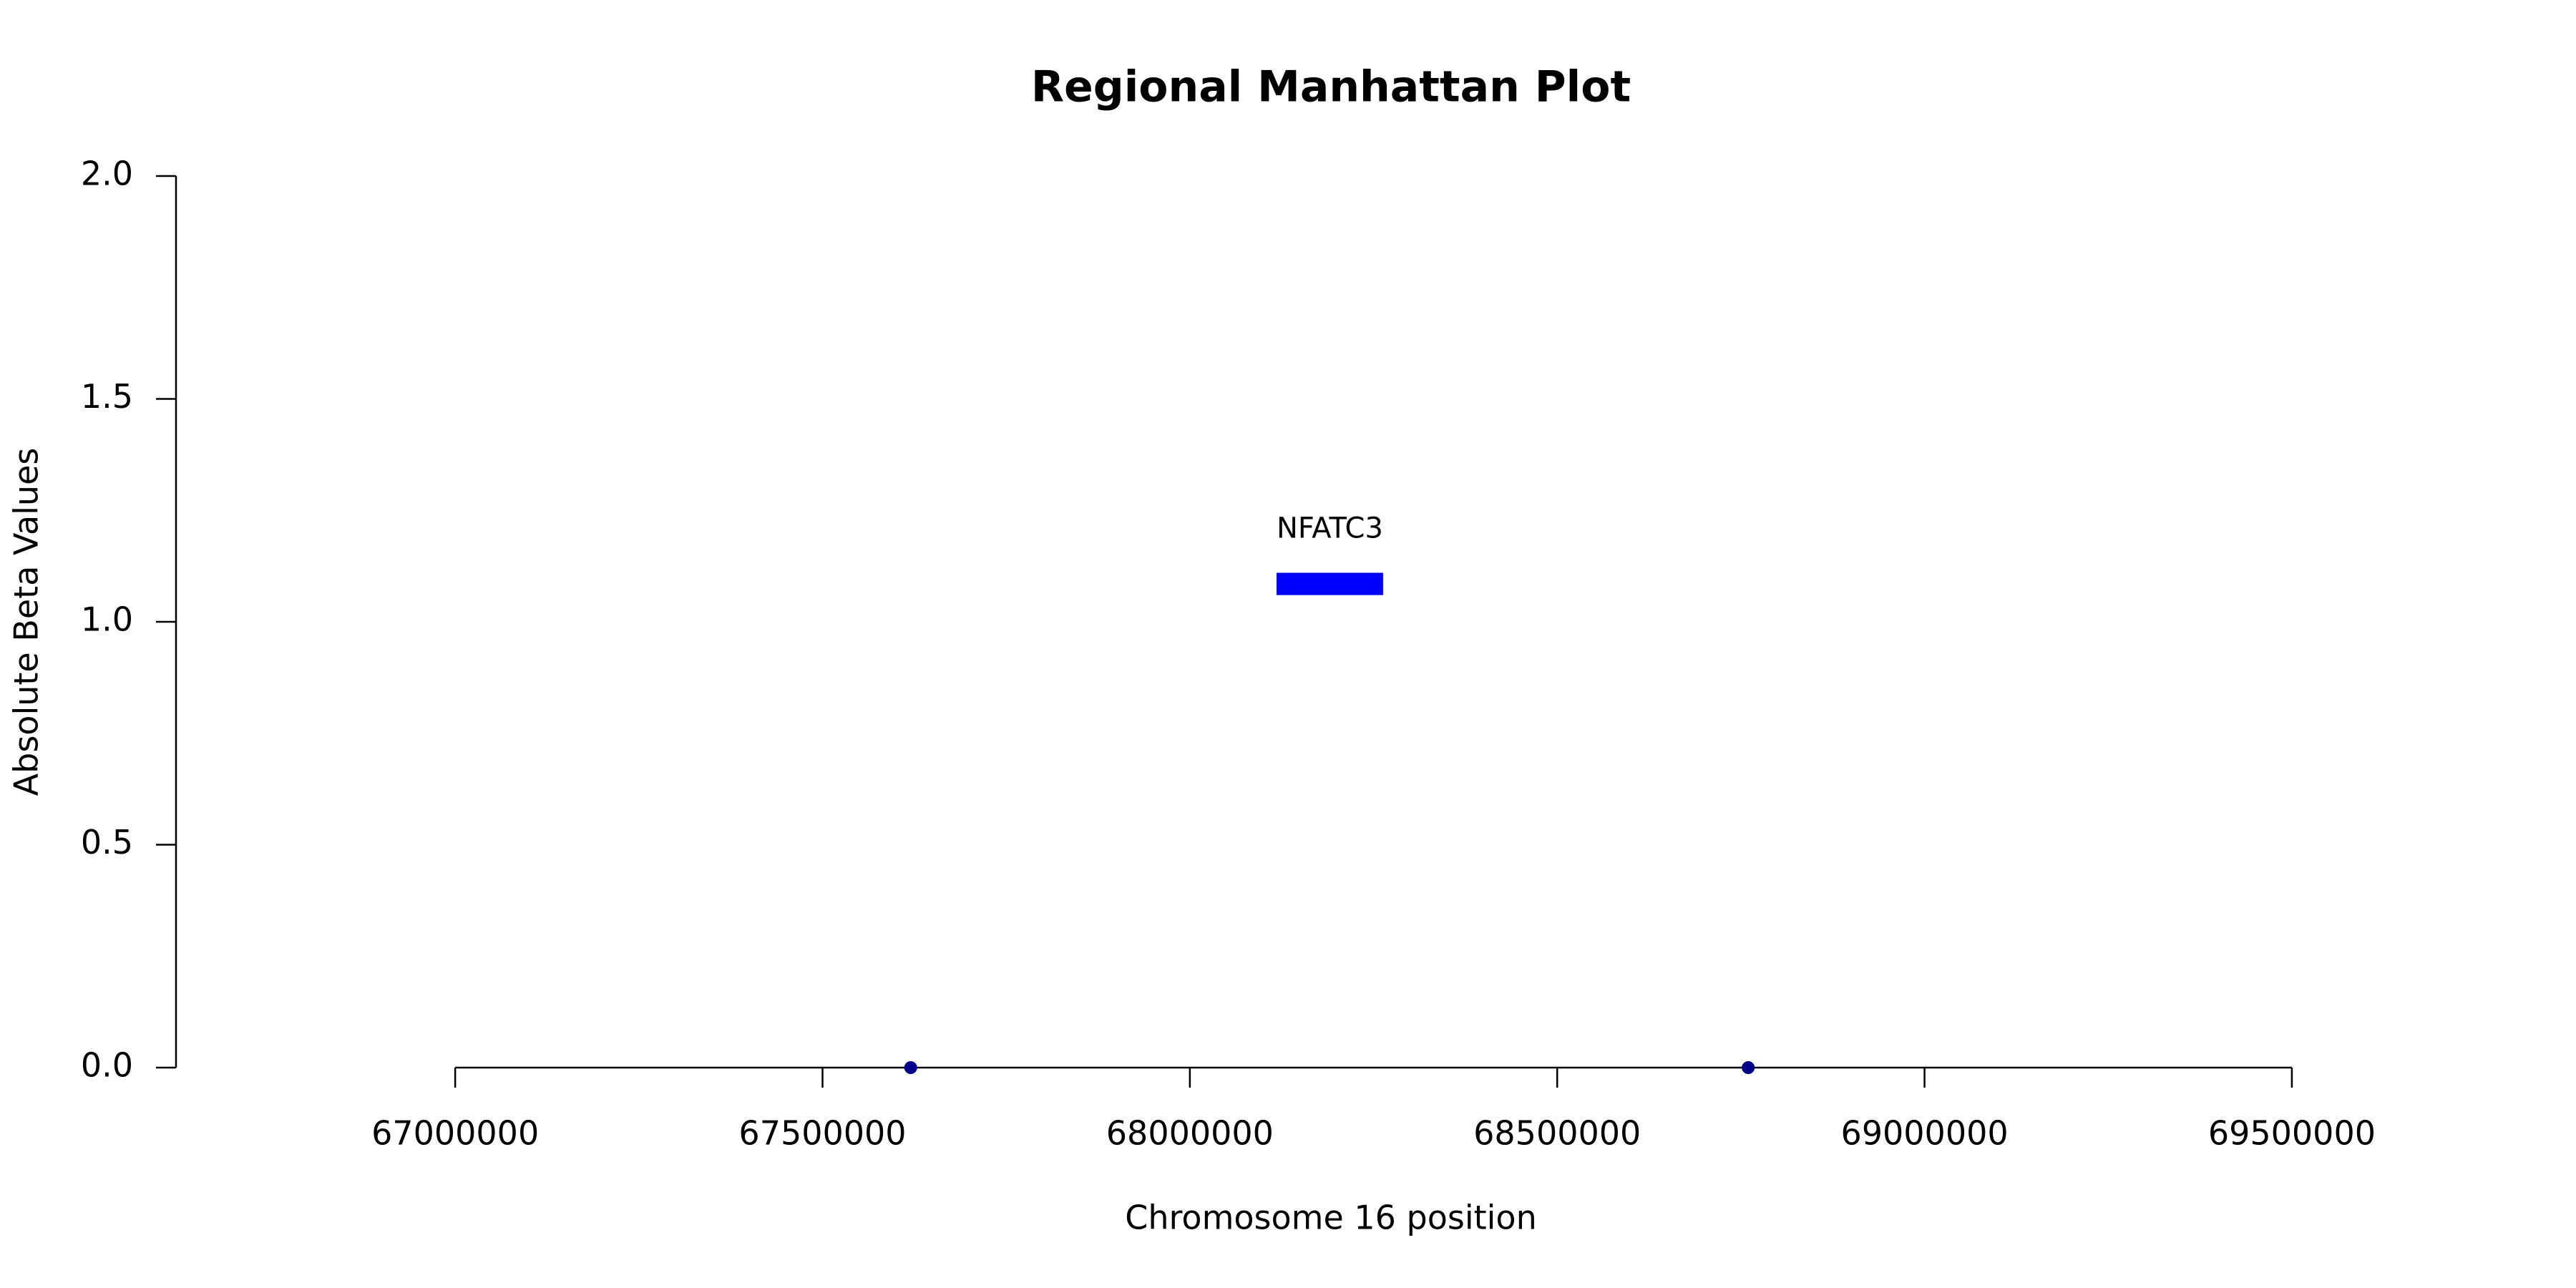 This screenshot has height=1288, width=2576. I want to click on chart-title: Regional Manhattan Plot, so click(1331, 87).